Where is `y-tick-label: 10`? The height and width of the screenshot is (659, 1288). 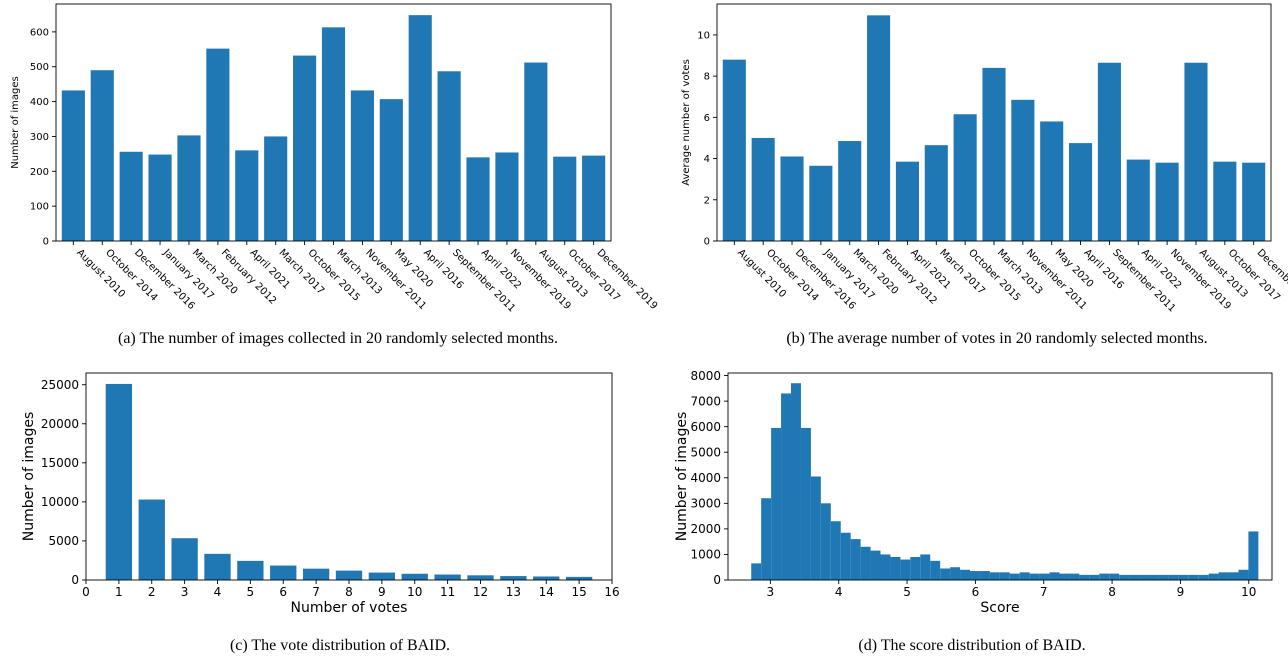 y-tick-label: 10 is located at coordinates (703, 35).